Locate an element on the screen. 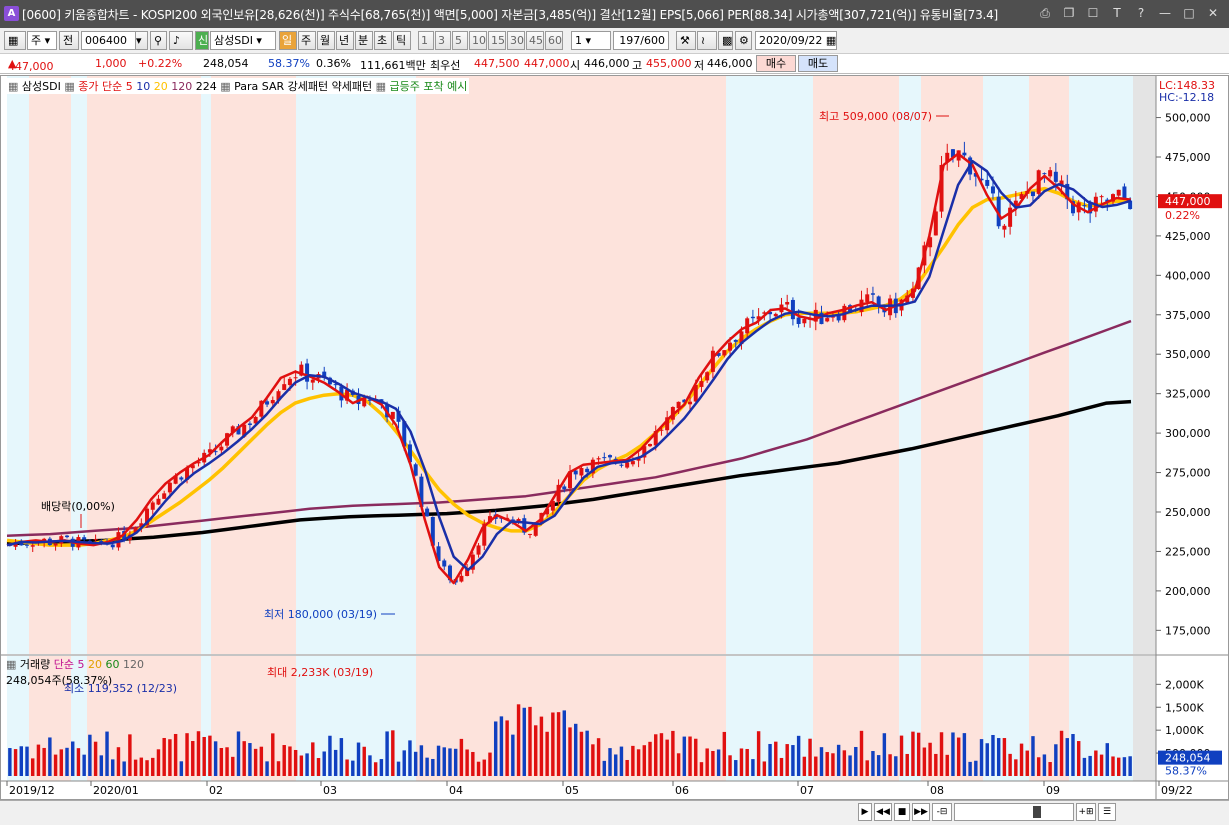 The width and height of the screenshot is (1229, 825). tools-icon: ⚒ is located at coordinates (686, 40).